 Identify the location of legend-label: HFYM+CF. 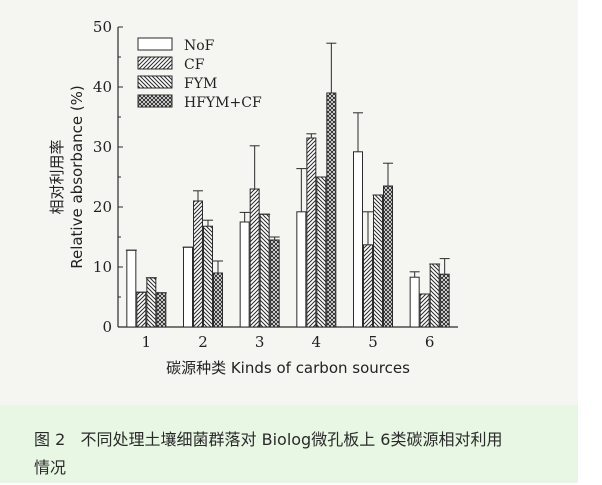
(223, 103).